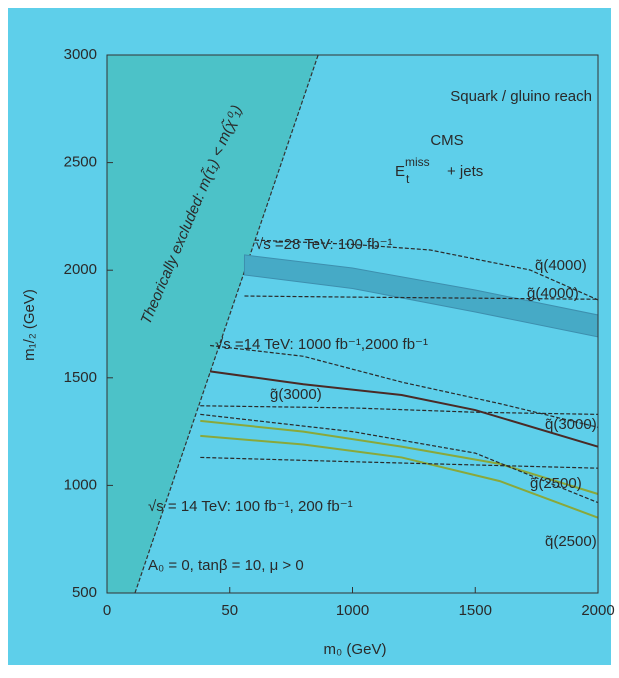  Describe the element at coordinates (465, 171) in the screenshot. I see `signature-rest: + jets` at that location.